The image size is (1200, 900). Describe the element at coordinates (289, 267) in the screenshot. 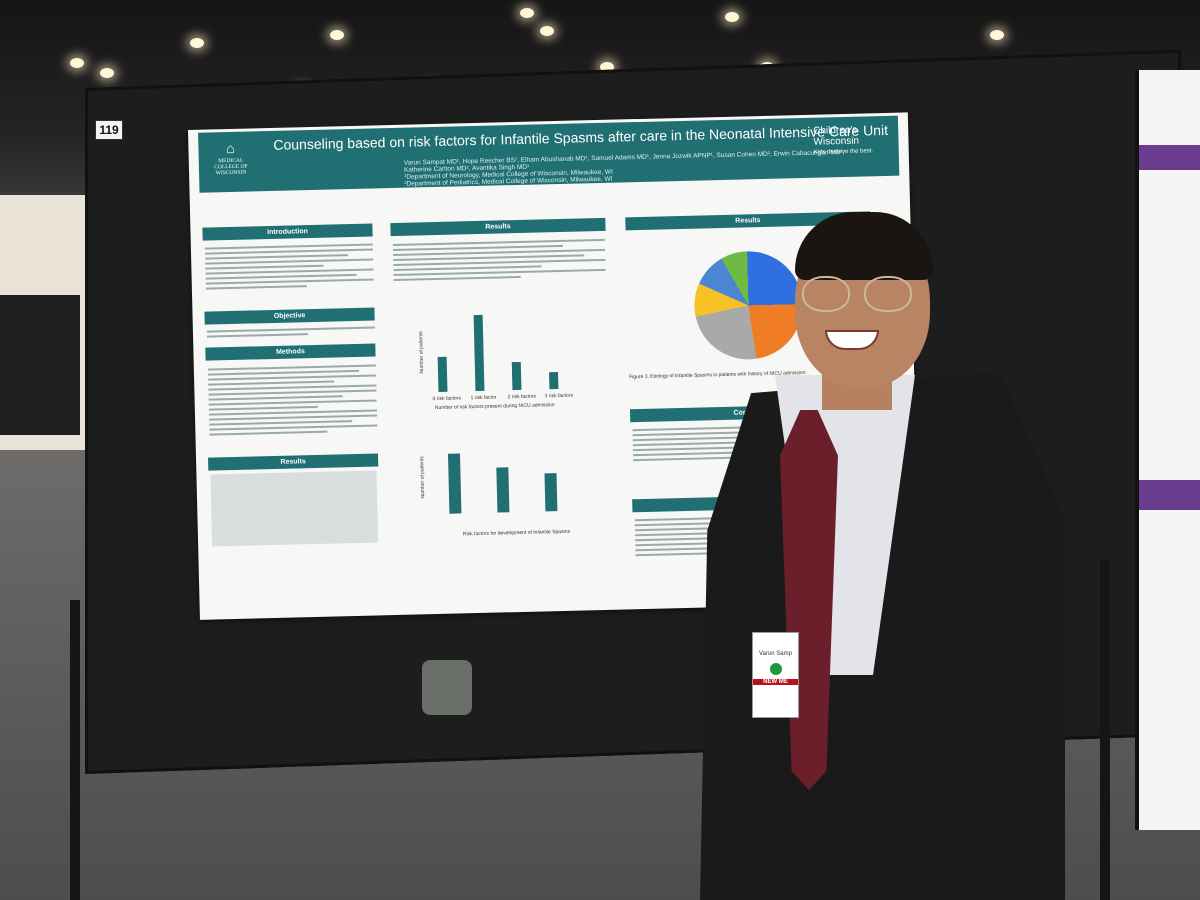

I see `introduction-text` at that location.